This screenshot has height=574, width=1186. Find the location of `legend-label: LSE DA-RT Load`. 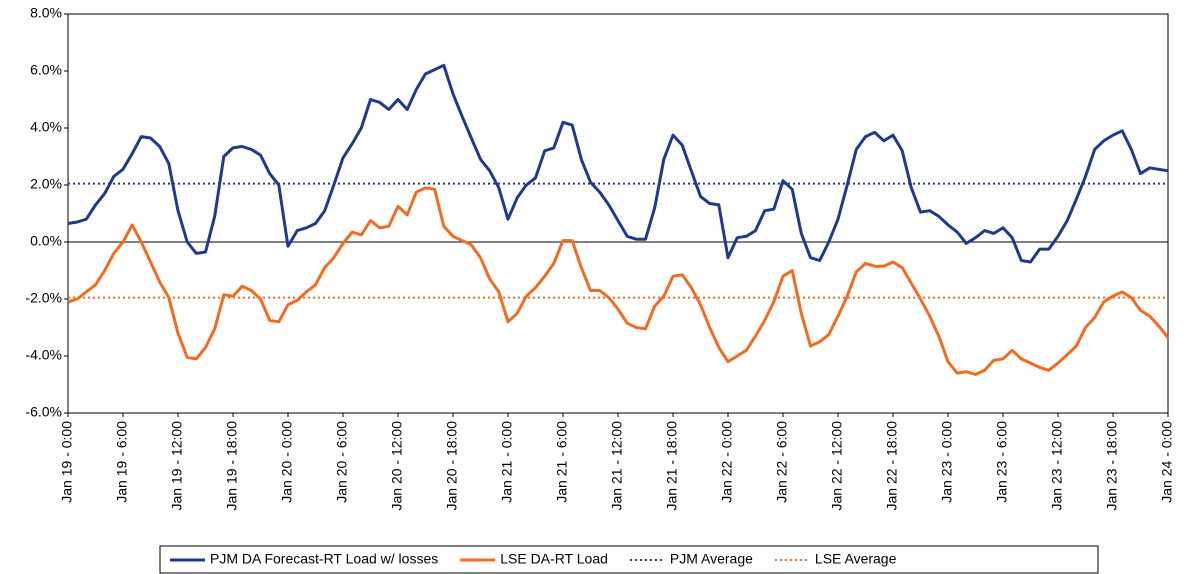

legend-label: LSE DA-RT Load is located at coordinates (554, 559).